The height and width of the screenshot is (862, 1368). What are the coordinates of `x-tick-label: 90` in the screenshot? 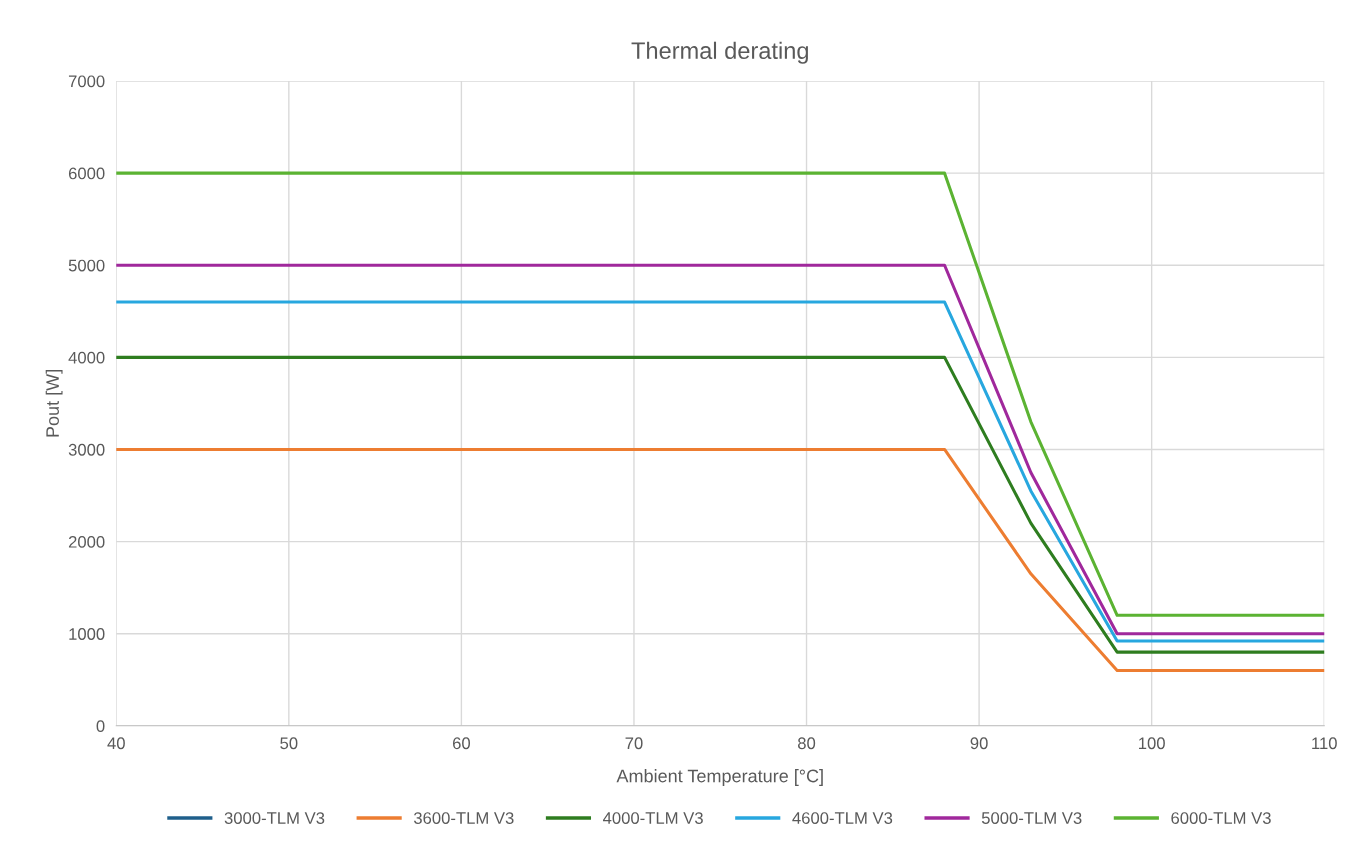 It's located at (979, 743).